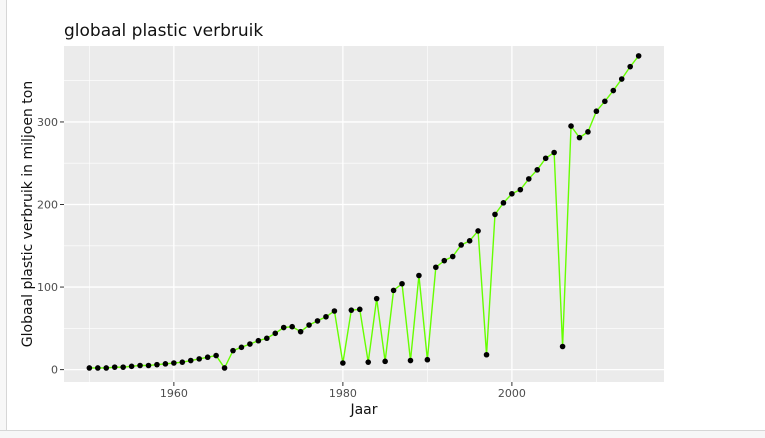 The height and width of the screenshot is (438, 765). I want to click on y-tick-label: 300, so click(47, 122).